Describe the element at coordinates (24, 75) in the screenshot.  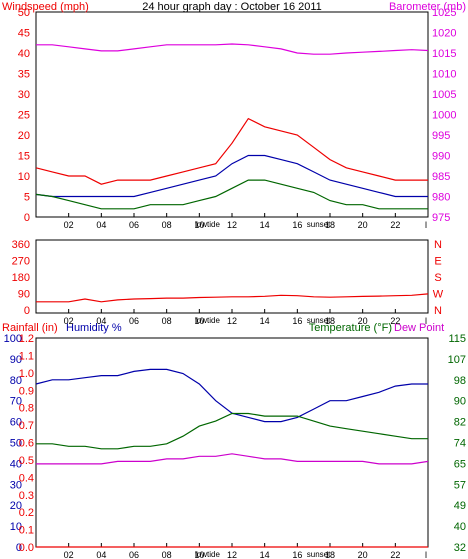
I see `wind-y-tick-label: 35` at that location.